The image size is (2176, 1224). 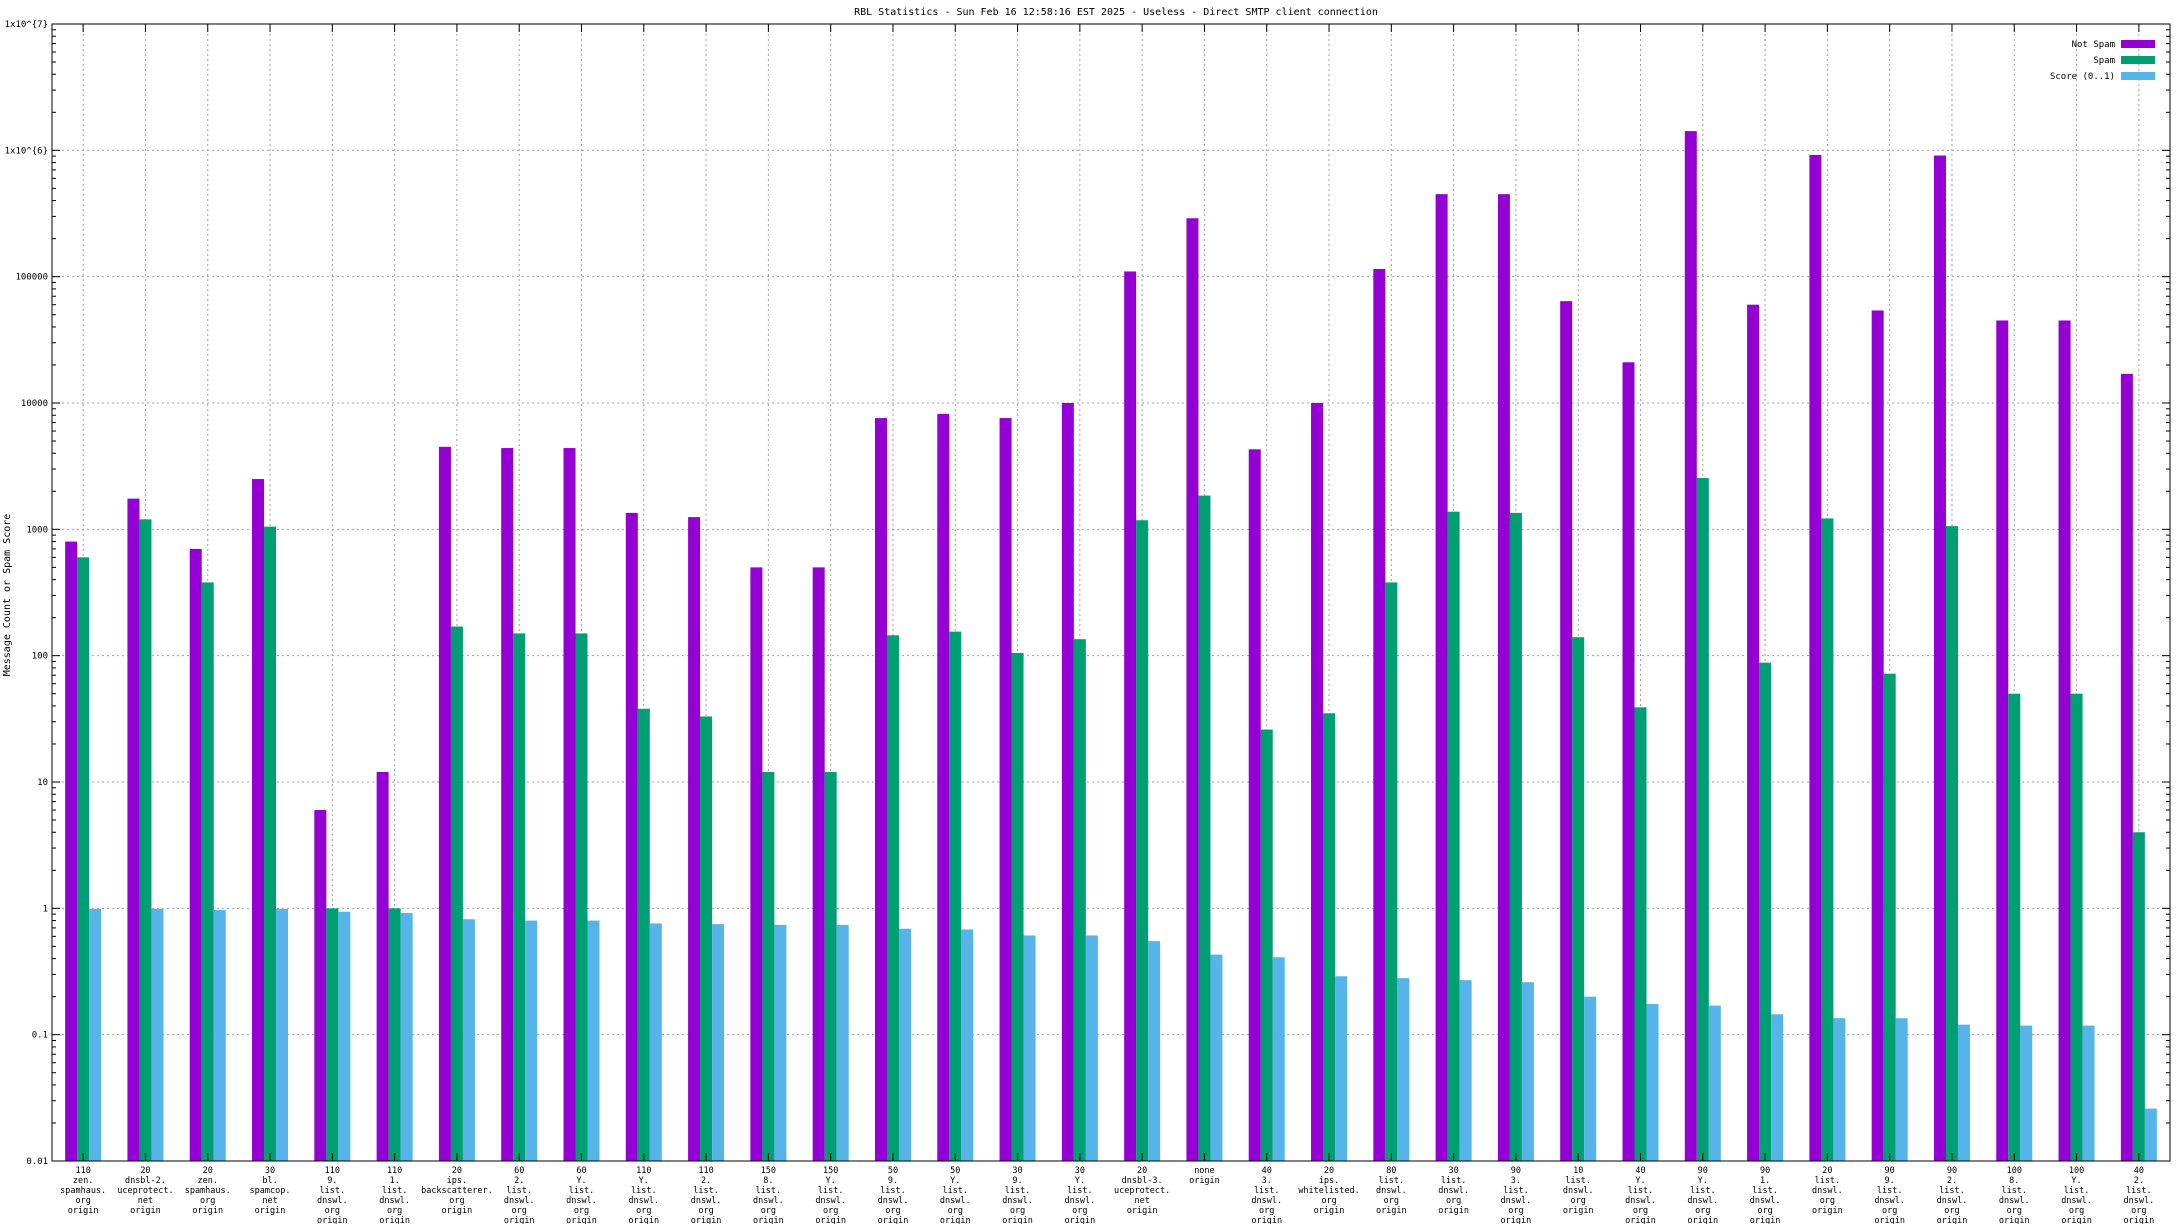 What do you see at coordinates (34, 404) in the screenshot?
I see `y-tick-label: 10000` at bounding box center [34, 404].